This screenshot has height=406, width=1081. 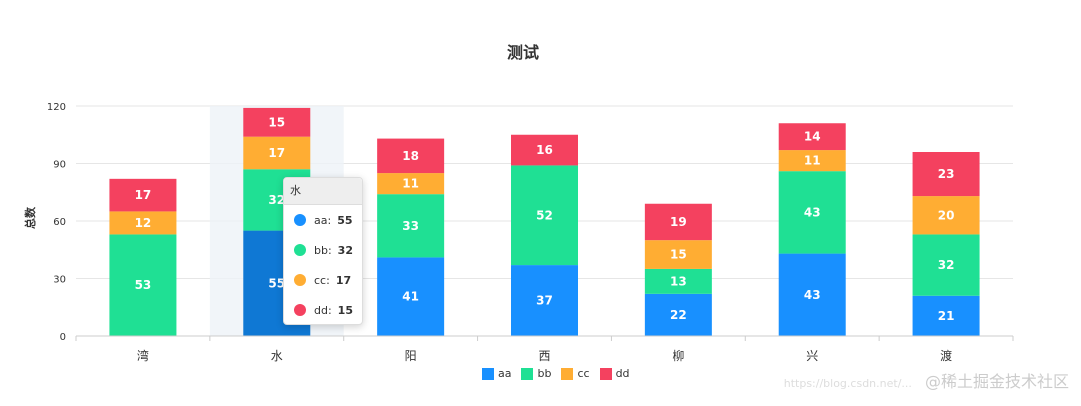 What do you see at coordinates (59, 165) in the screenshot?
I see `y-tick-label: 90` at bounding box center [59, 165].